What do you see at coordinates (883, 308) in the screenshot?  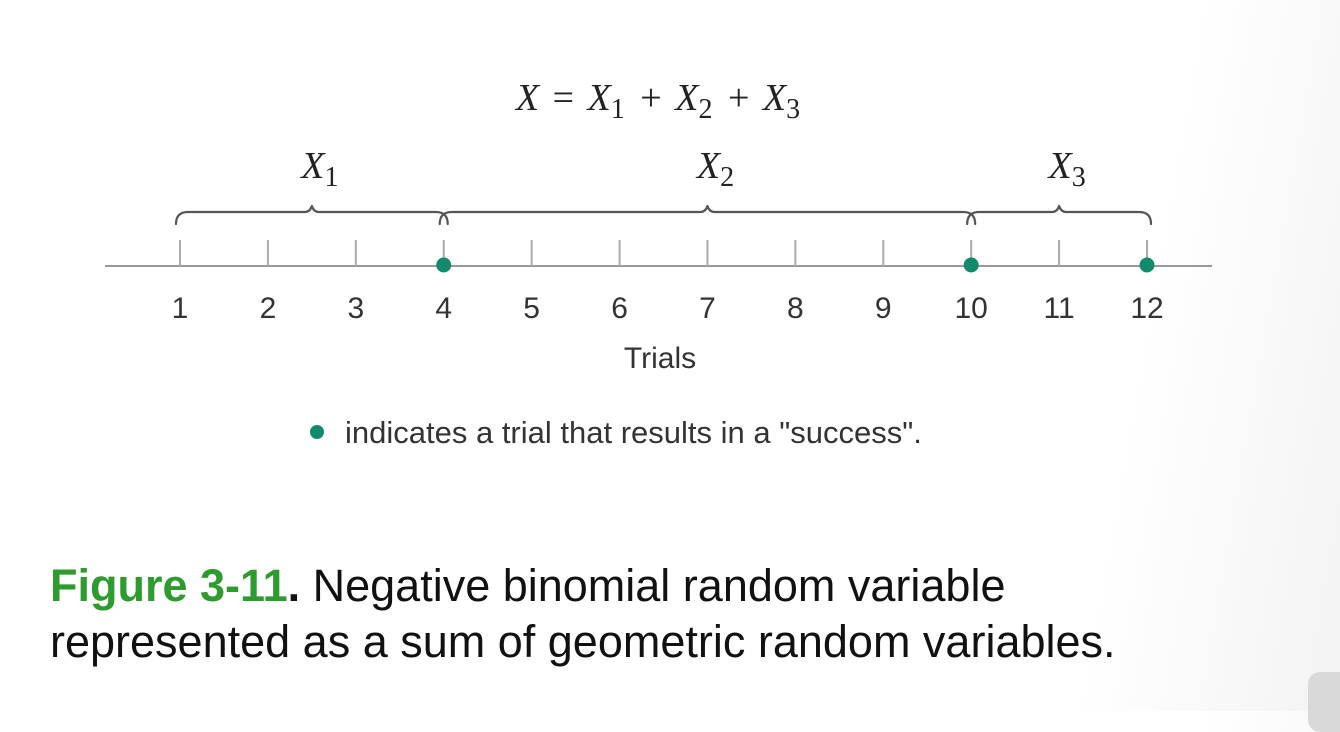 I see `tick-label-9: 9` at bounding box center [883, 308].